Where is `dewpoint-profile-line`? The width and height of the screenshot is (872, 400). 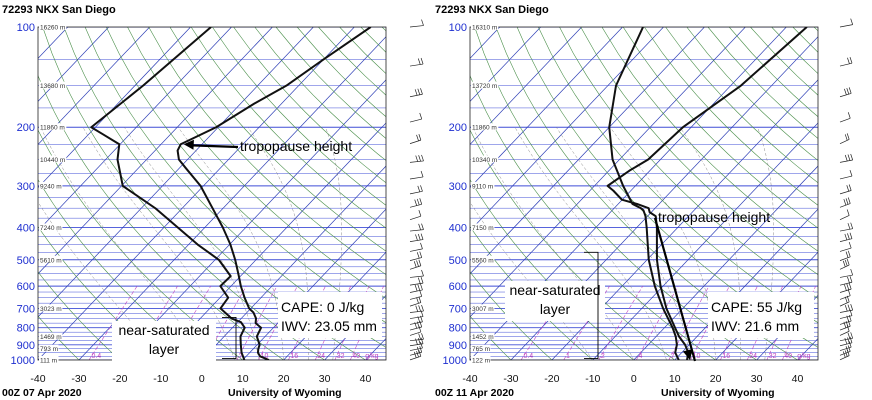 dewpoint-profile-line is located at coordinates (644, 193).